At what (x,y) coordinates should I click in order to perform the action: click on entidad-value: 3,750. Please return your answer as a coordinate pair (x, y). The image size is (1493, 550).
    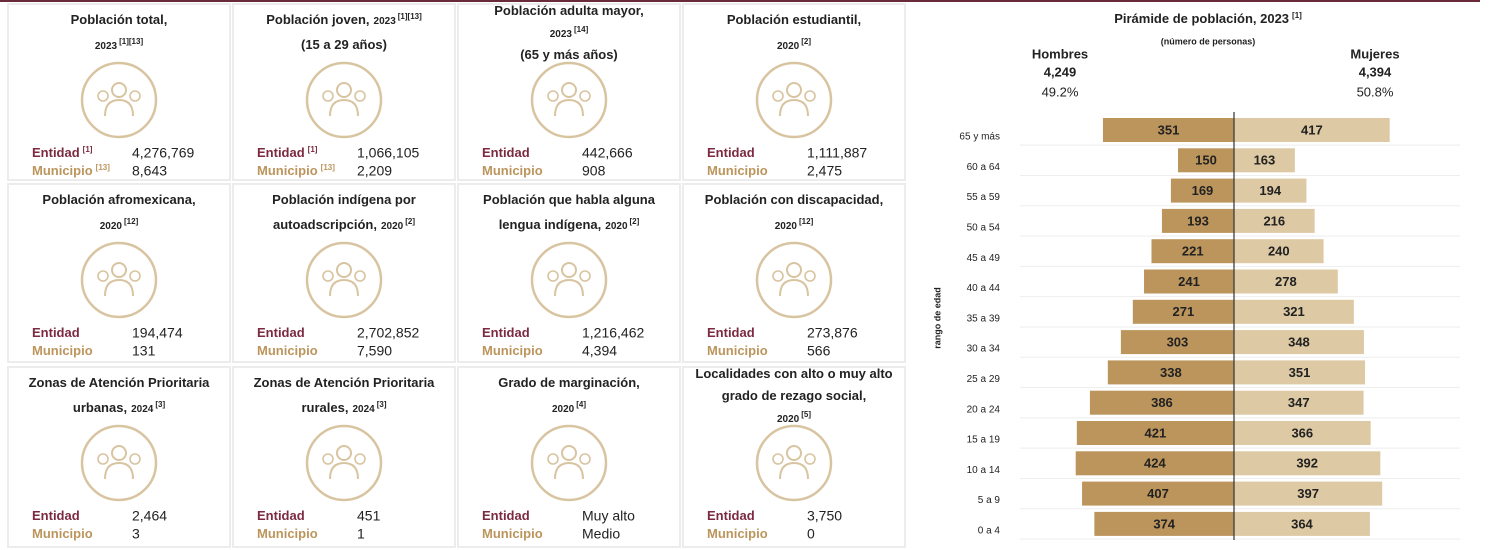
    Looking at the image, I should click on (824, 516).